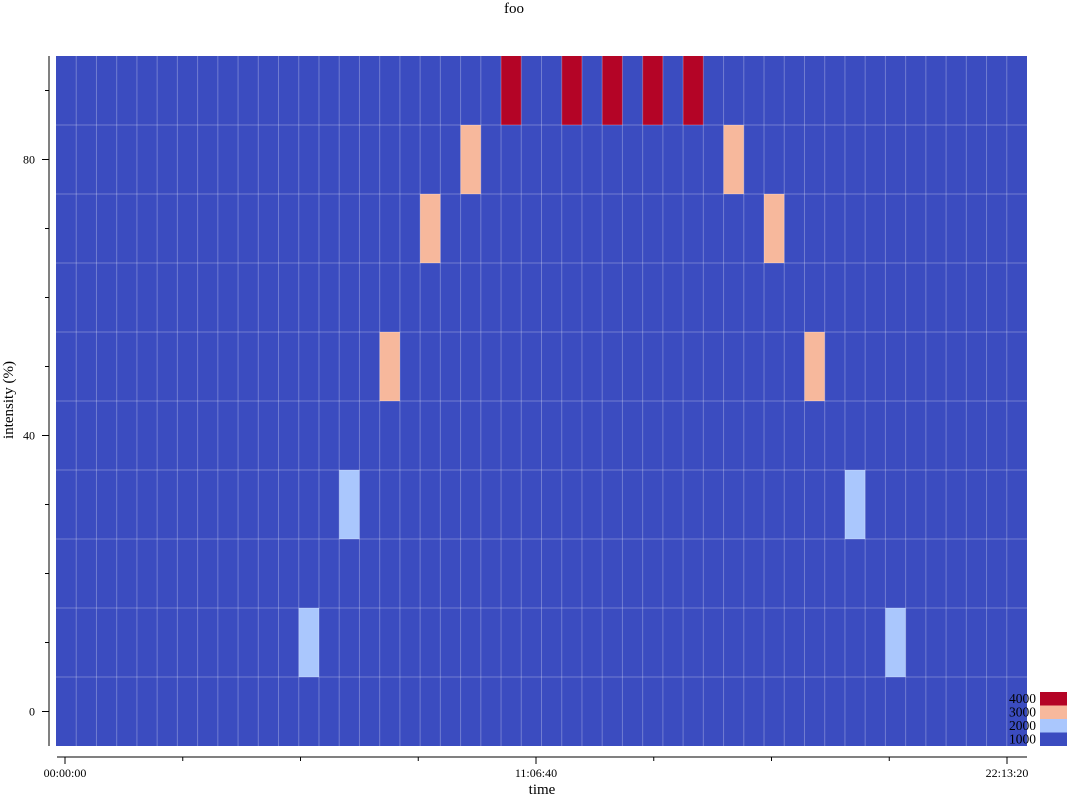  I want to click on x-axis: 00:00:00 11:06:40 22:13:20, so click(536, 768).